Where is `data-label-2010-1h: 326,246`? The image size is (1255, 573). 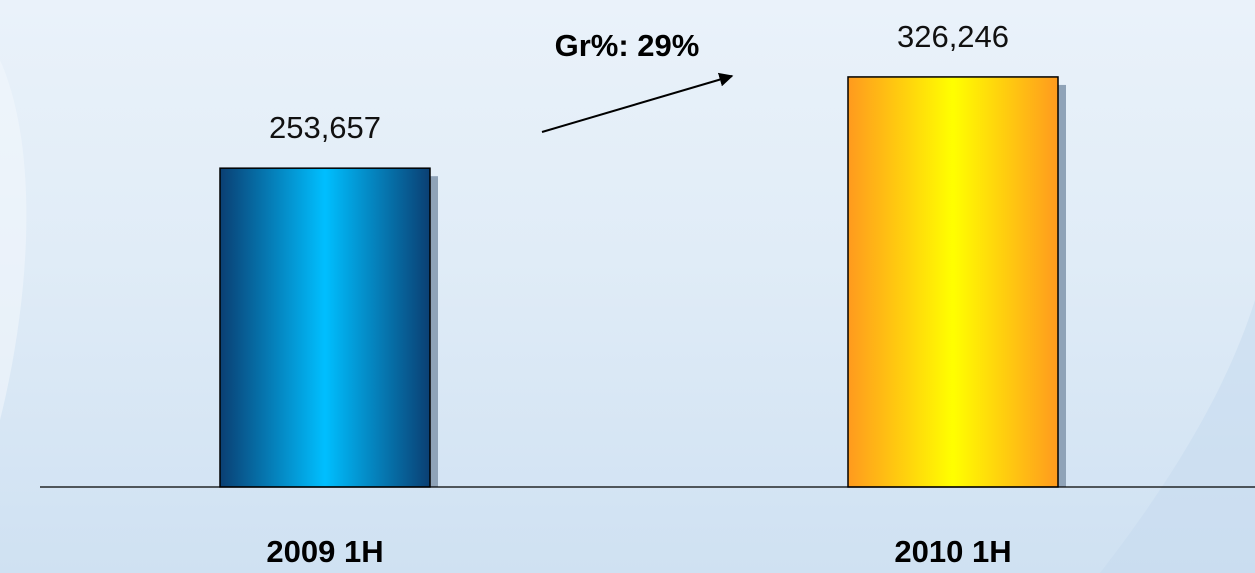 data-label-2010-1h: 326,246 is located at coordinates (953, 36).